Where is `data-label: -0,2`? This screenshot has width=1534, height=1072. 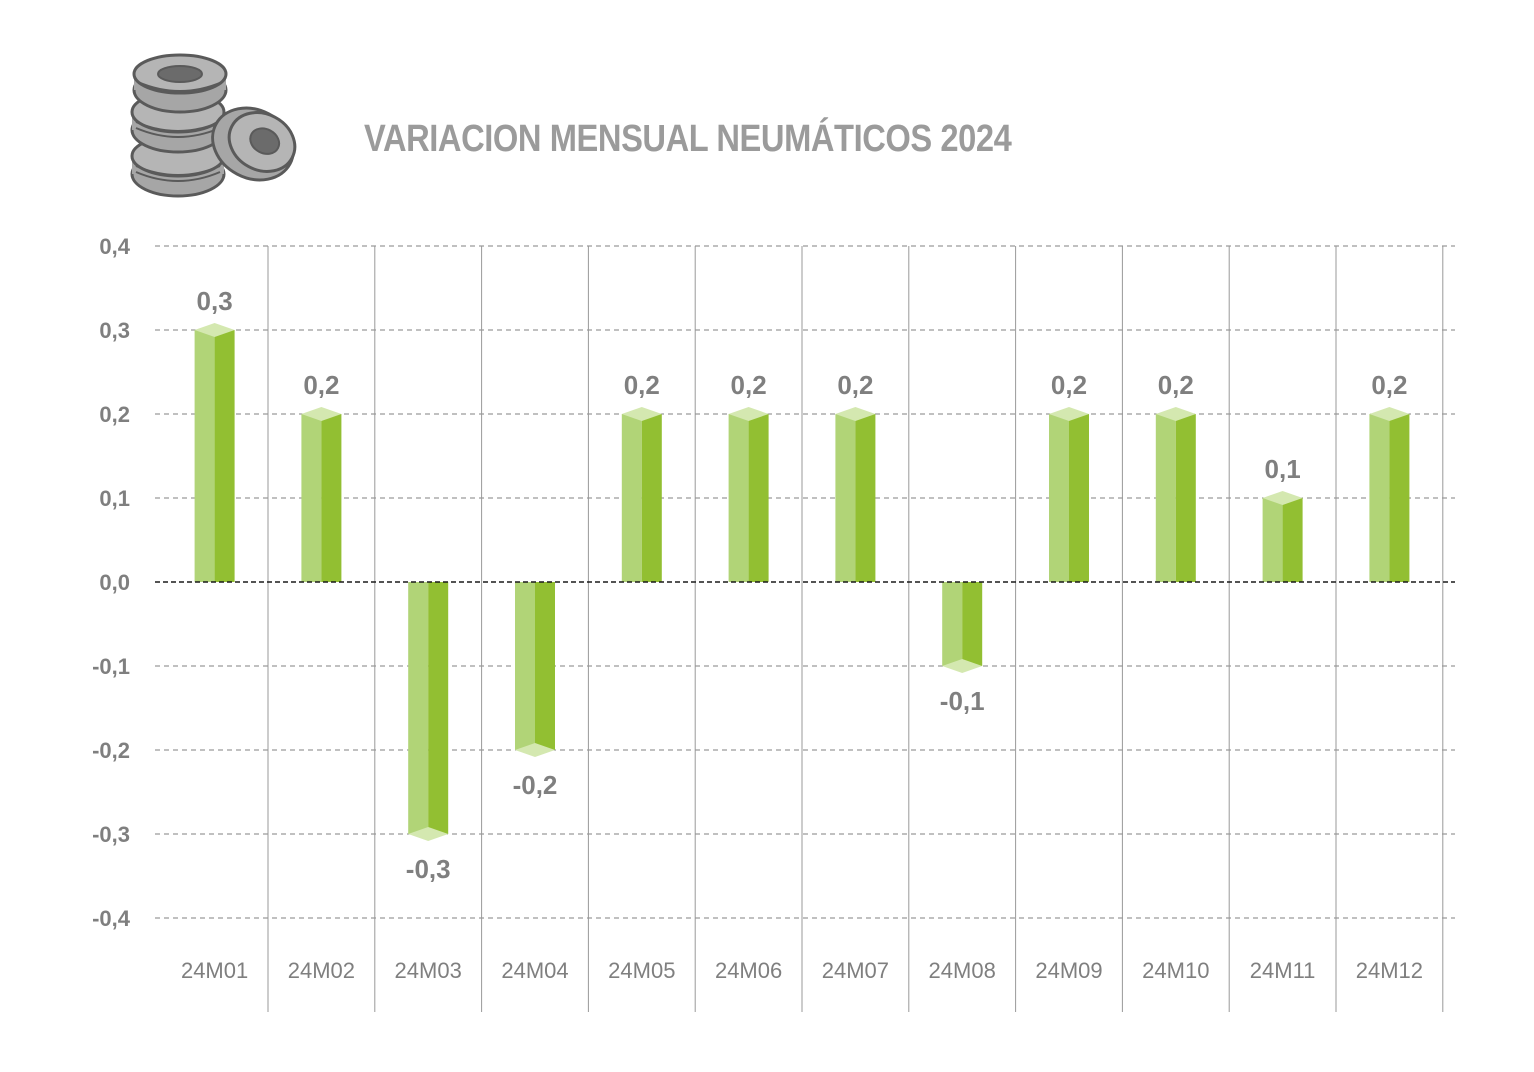
data-label: -0,2 is located at coordinates (535, 785).